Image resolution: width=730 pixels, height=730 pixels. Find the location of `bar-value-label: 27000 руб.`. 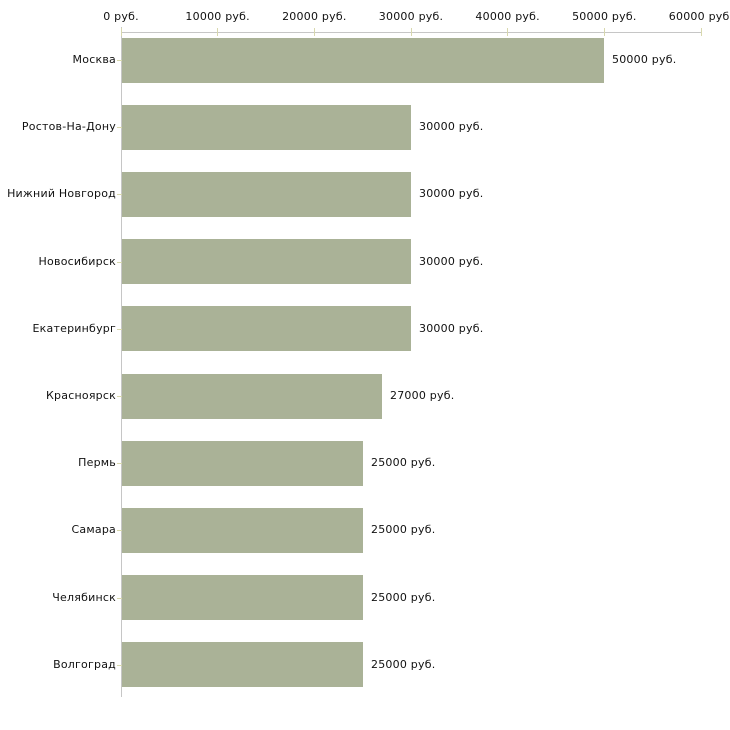

bar-value-label: 27000 руб. is located at coordinates (422, 395).